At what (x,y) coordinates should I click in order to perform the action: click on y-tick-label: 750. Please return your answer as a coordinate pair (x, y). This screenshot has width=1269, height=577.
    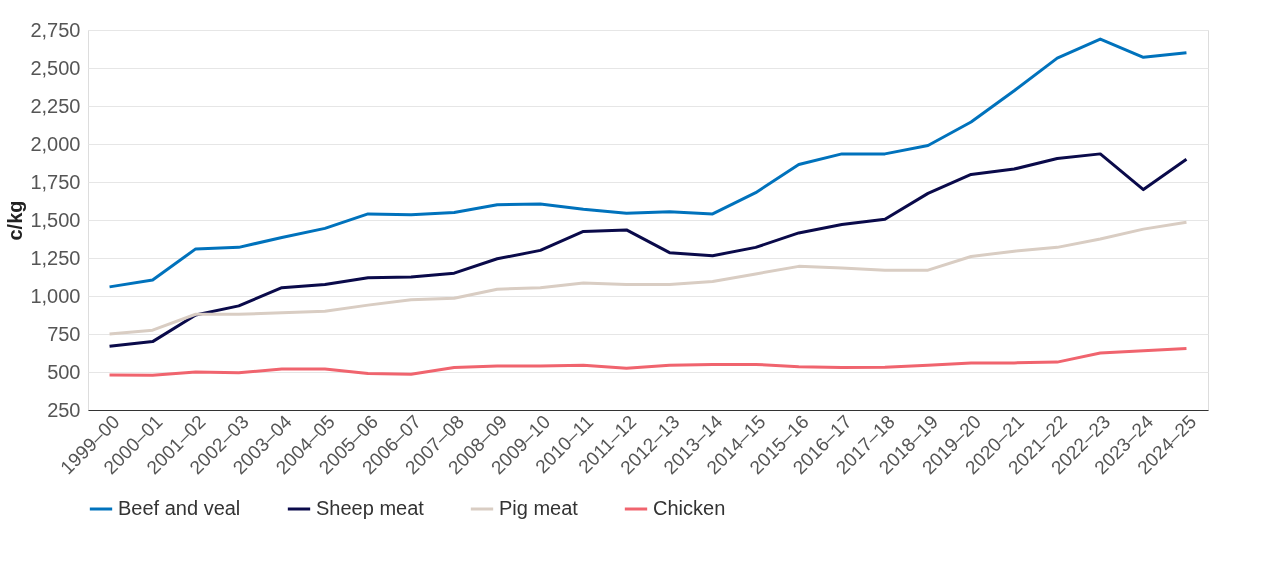
    Looking at the image, I should click on (64, 333).